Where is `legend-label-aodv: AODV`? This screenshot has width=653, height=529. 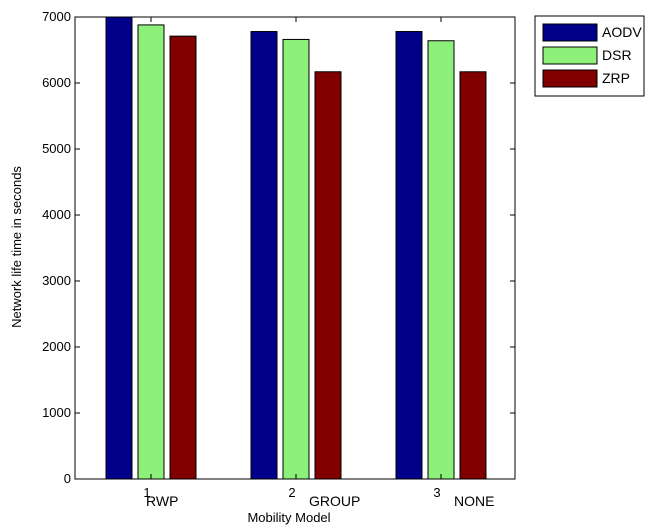 legend-label-aodv: AODV is located at coordinates (622, 32).